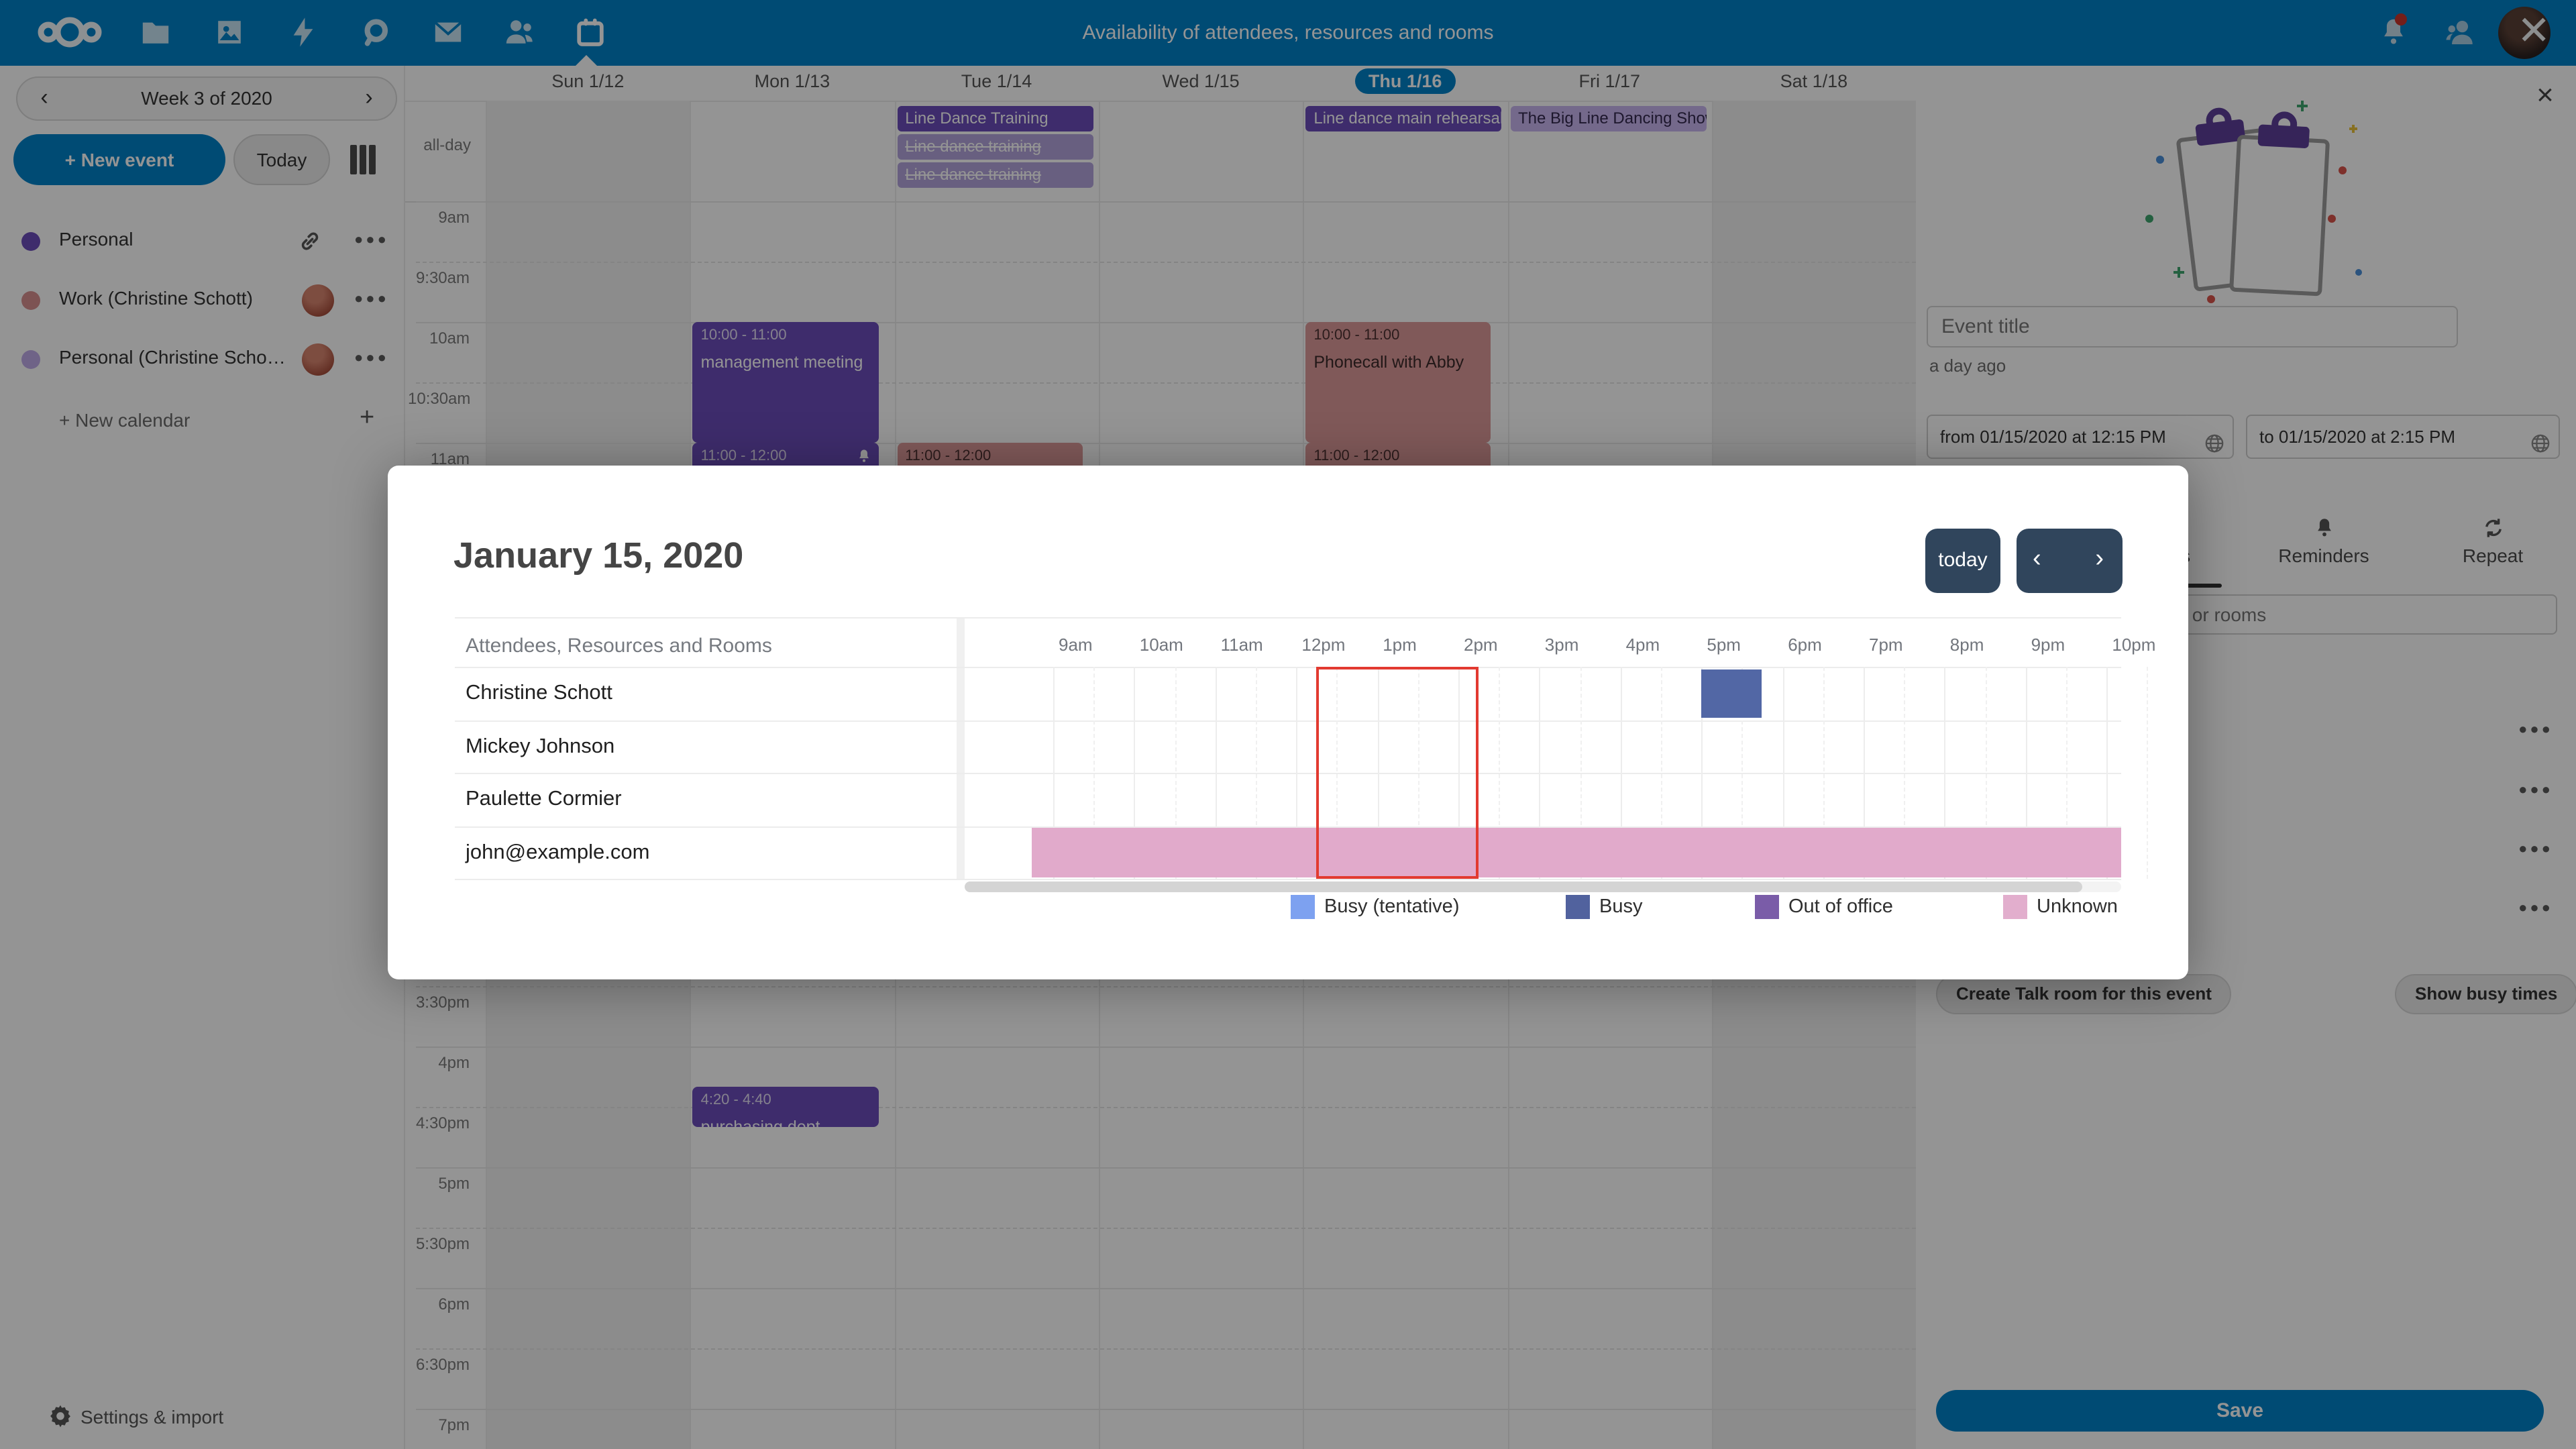  Describe the element at coordinates (2070, 561) in the screenshot. I see `modal-prev-next-buttons: ‹ ›` at that location.